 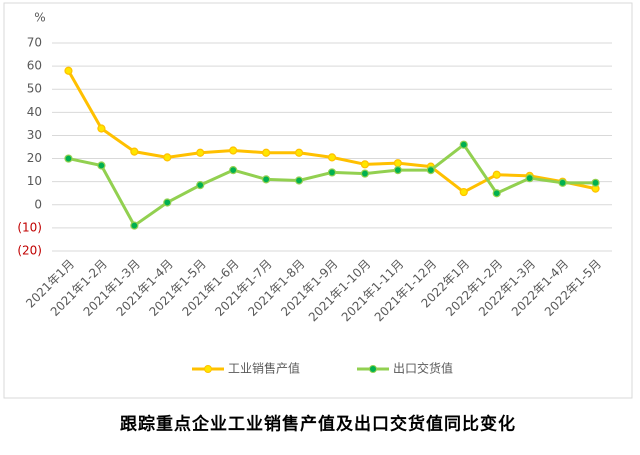 What do you see at coordinates (264, 368) in the screenshot?
I see `legend-label: 工业销售产值` at bounding box center [264, 368].